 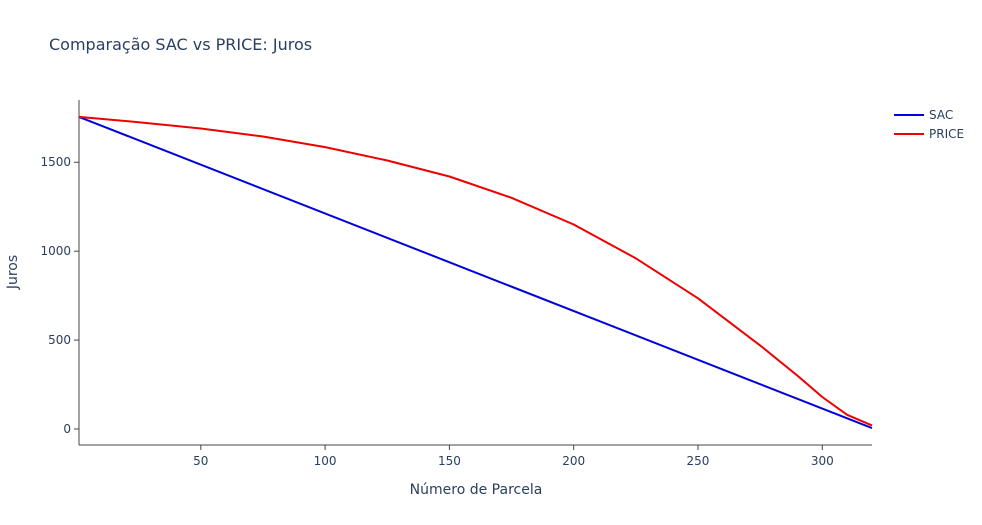 I want to click on y-axis-ticks: 0 500 1000 1500, so click(x=59, y=295).